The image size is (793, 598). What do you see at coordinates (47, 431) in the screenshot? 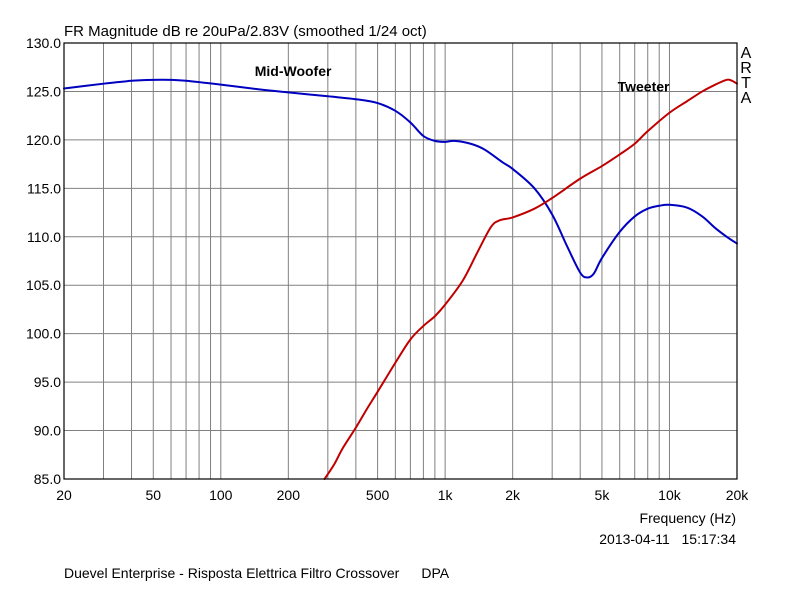
I see `y-tick-label: 90.0` at bounding box center [47, 431].